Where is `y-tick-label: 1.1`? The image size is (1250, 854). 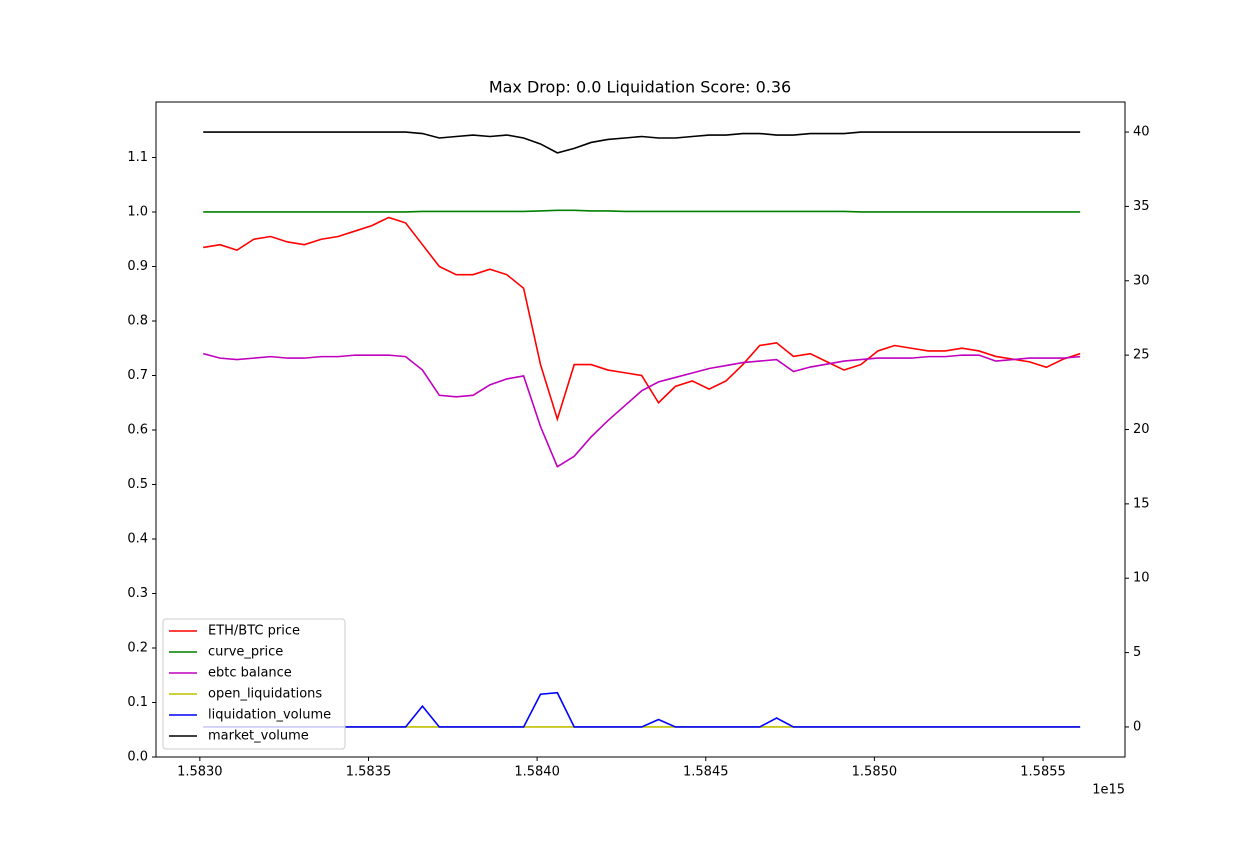
y-tick-label: 1.1 is located at coordinates (137, 157).